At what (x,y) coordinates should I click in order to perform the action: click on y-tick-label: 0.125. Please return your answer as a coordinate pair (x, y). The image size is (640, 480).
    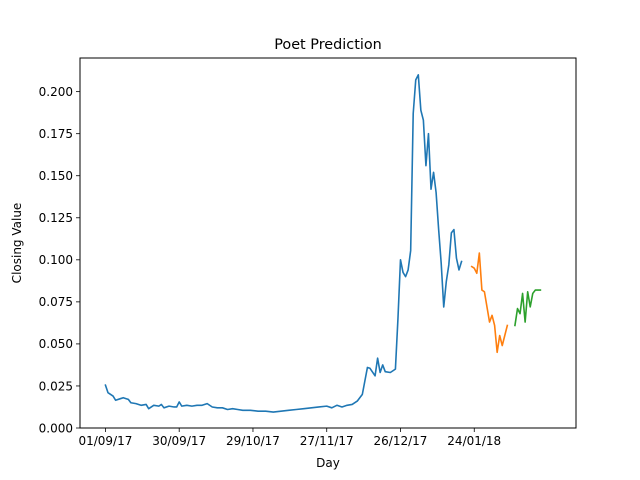
    Looking at the image, I should click on (56, 218).